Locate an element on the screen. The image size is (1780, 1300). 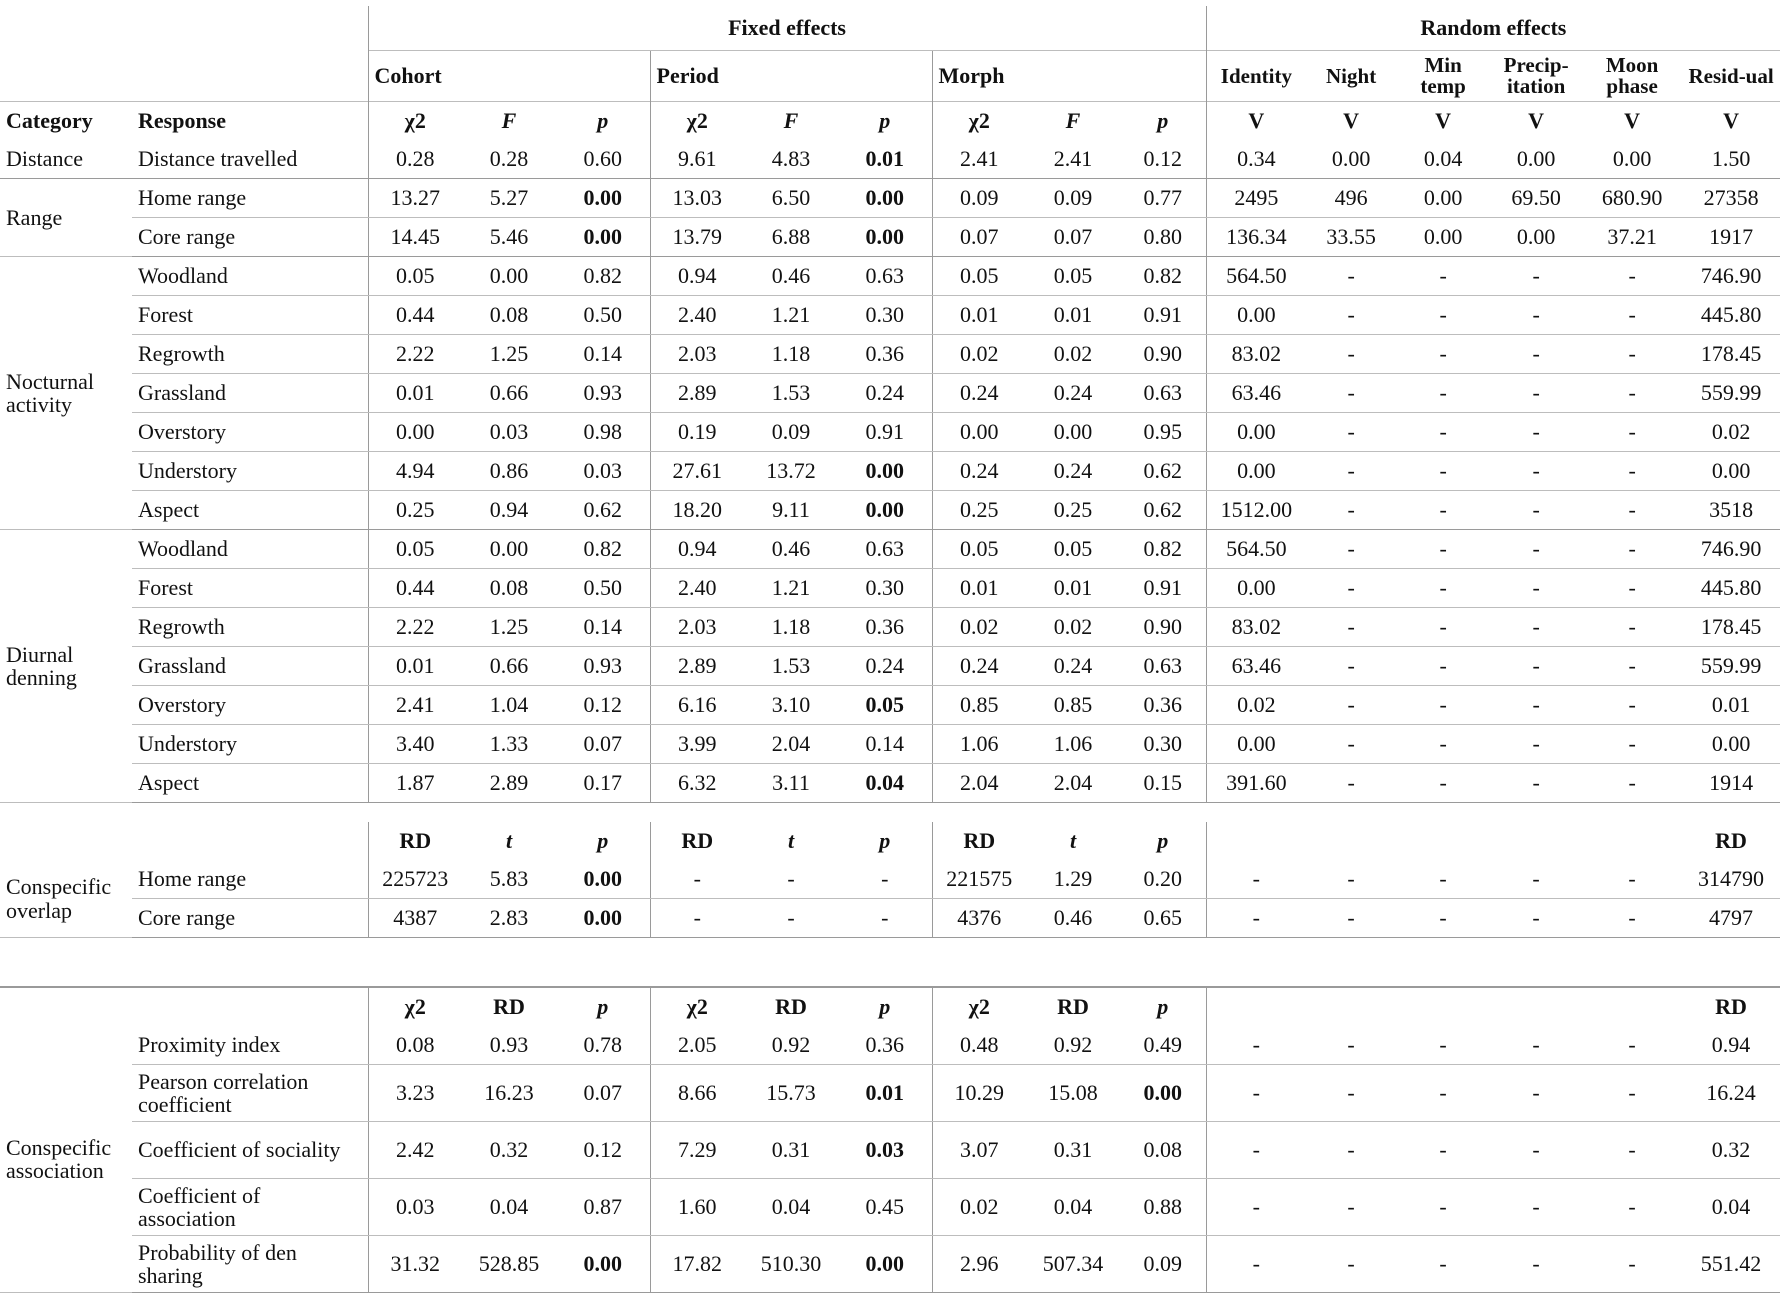
value-cell: 15.08 is located at coordinates (1073, 1093).